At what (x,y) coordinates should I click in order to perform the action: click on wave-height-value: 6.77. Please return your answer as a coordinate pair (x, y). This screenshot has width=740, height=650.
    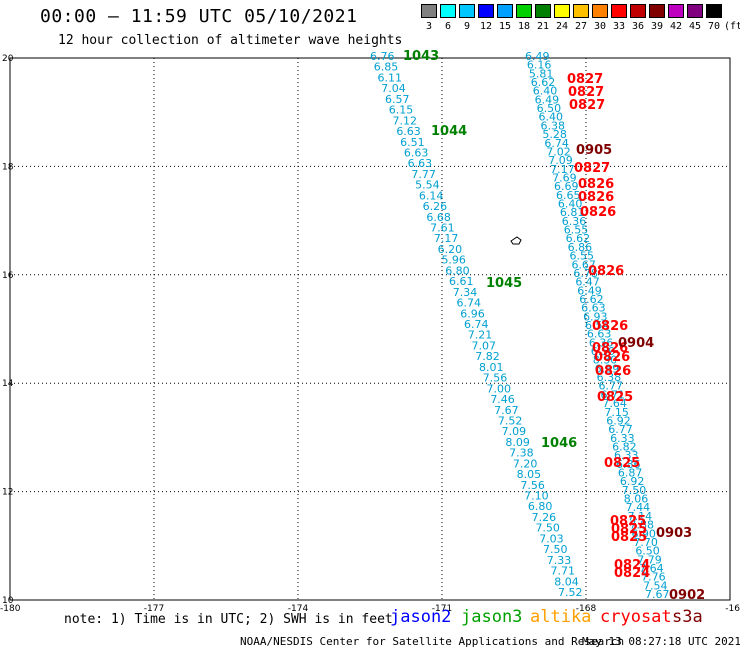
    Looking at the image, I should click on (620, 429).